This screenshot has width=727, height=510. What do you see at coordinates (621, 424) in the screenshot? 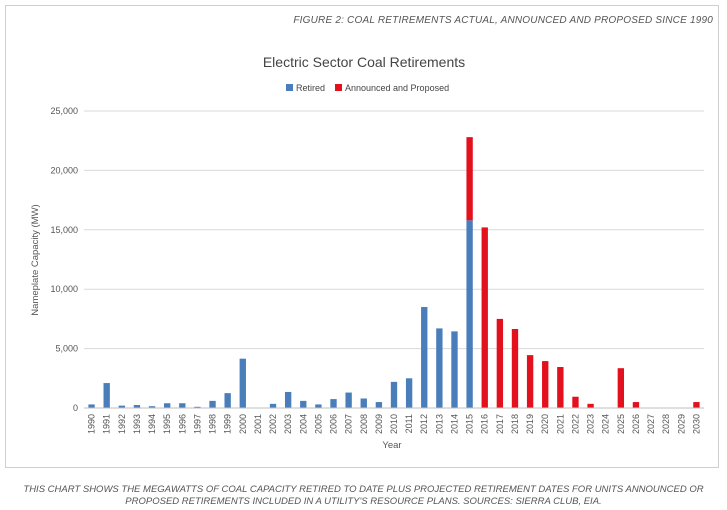
I see `x-tick-label: 2025` at bounding box center [621, 424].